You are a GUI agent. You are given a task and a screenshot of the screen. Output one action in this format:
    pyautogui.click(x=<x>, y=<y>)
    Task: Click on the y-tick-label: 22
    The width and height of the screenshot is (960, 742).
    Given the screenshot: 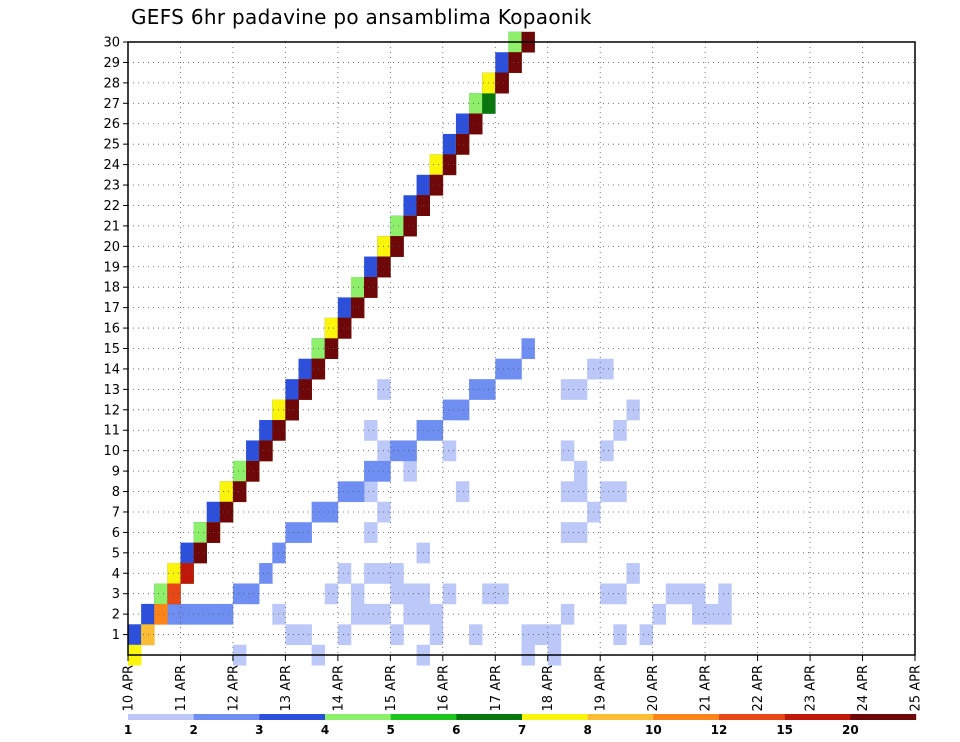 What is the action you would take?
    pyautogui.click(x=111, y=206)
    